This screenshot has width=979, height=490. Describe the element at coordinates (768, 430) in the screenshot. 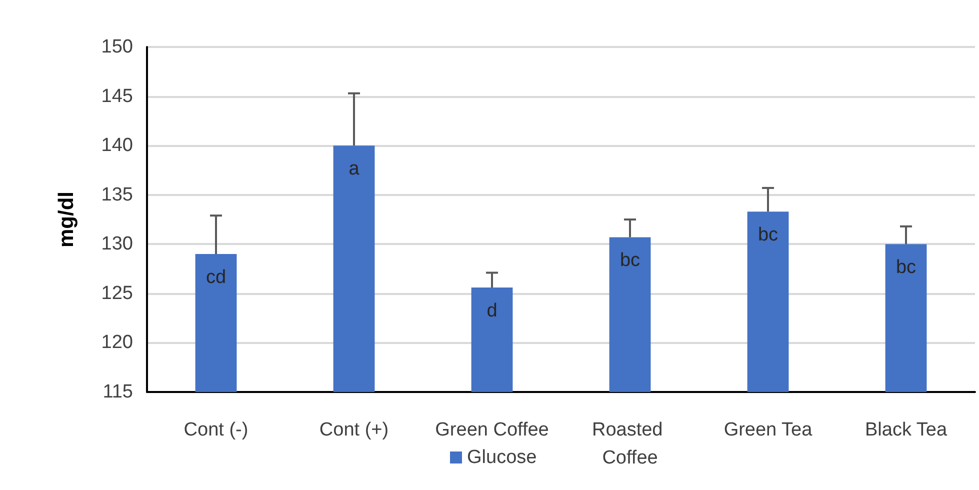

I see `x-tick-label: Green Tea` at that location.